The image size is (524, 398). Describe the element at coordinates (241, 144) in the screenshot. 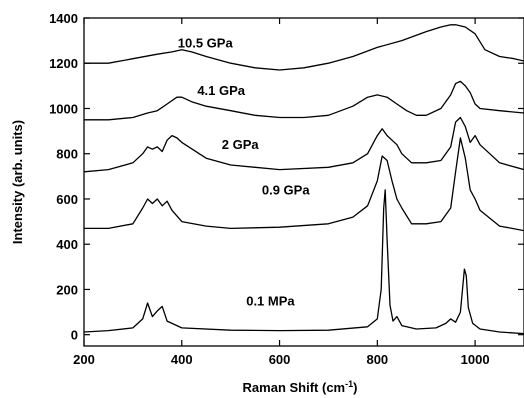

I see `series-label-2: 2 GPa` at that location.